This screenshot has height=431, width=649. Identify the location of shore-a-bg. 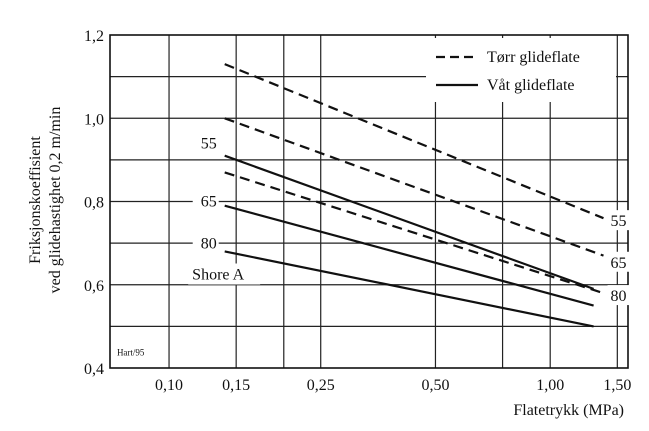
(224, 274).